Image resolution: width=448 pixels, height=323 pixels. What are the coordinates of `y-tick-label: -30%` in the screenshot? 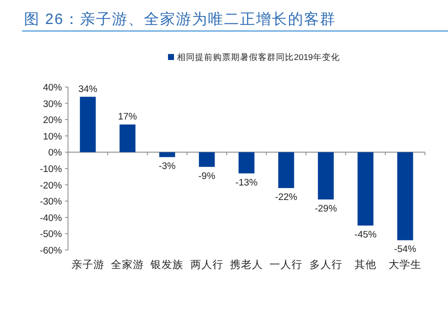 It's located at (51, 202).